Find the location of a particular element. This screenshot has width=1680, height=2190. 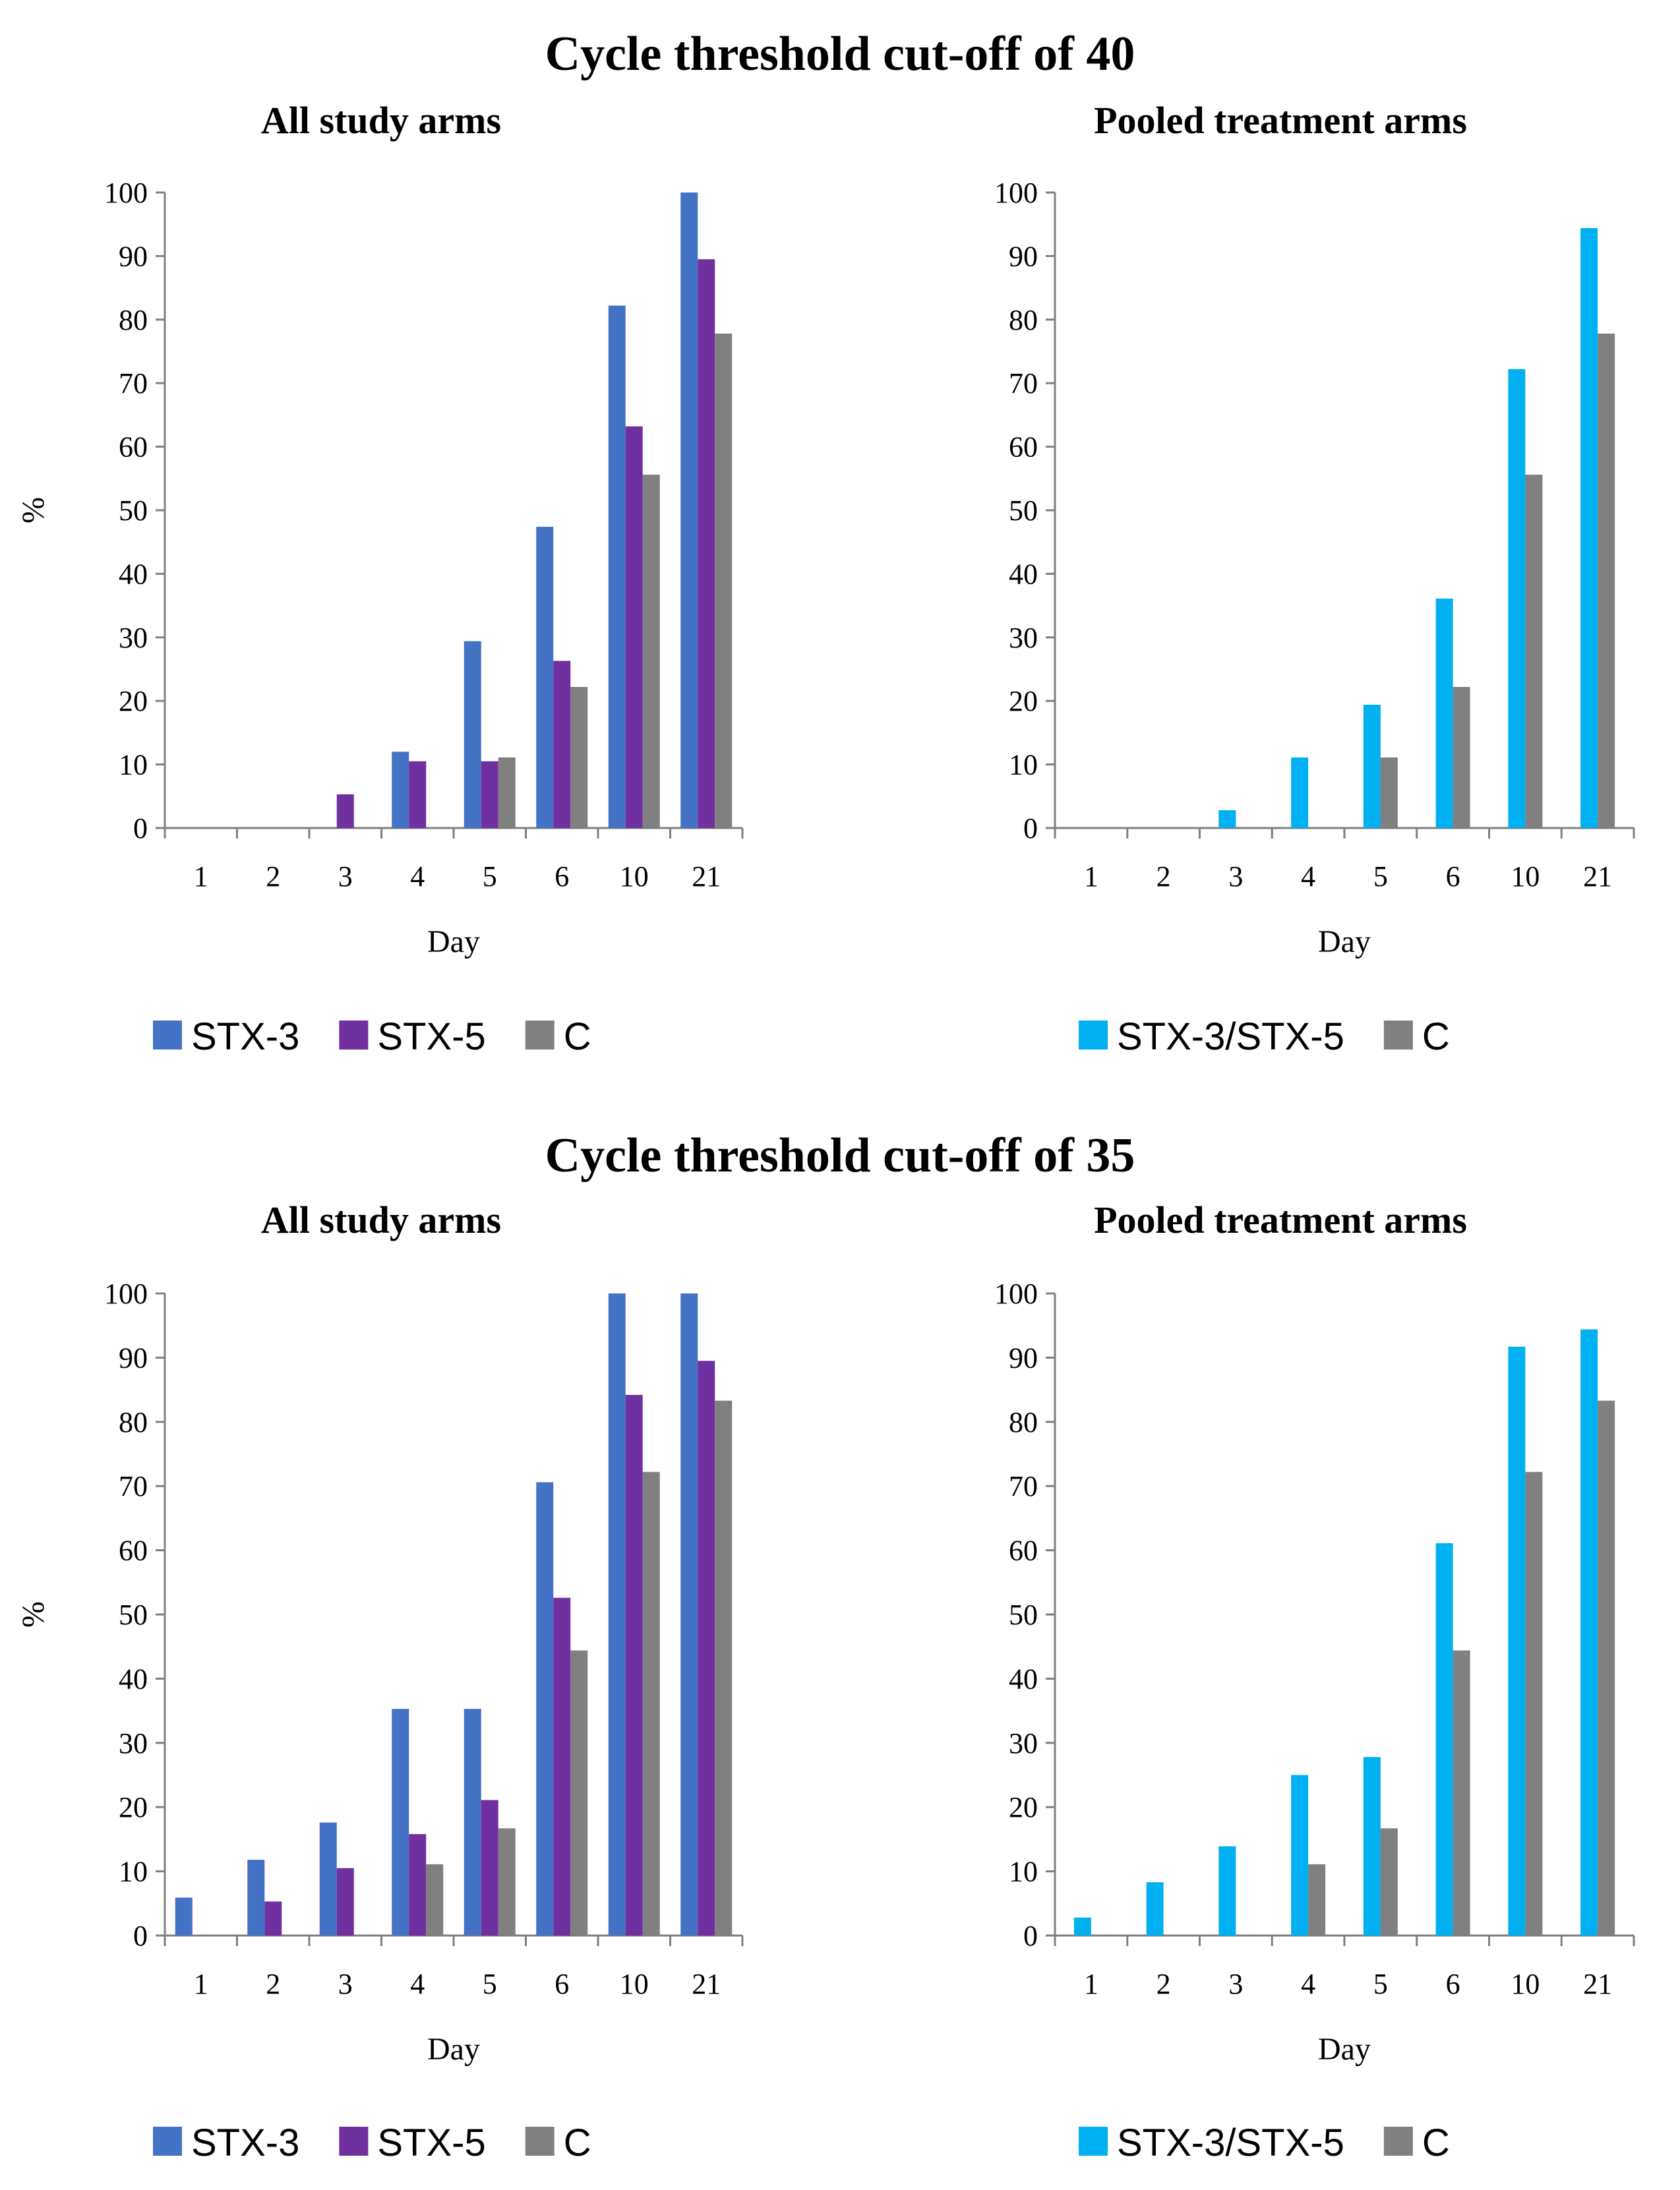

x-tick-label: 5 is located at coordinates (490, 1984).